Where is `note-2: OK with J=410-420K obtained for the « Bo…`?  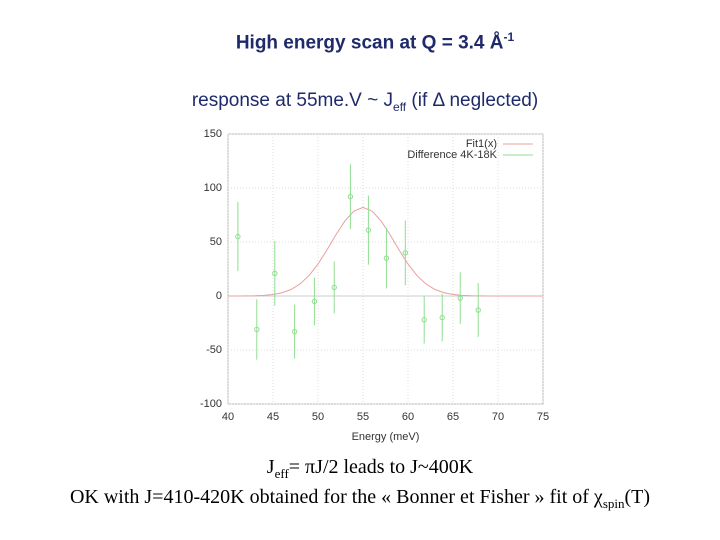
note-2: OK with J=410-420K obtained for the « Bo… is located at coordinates (360, 499).